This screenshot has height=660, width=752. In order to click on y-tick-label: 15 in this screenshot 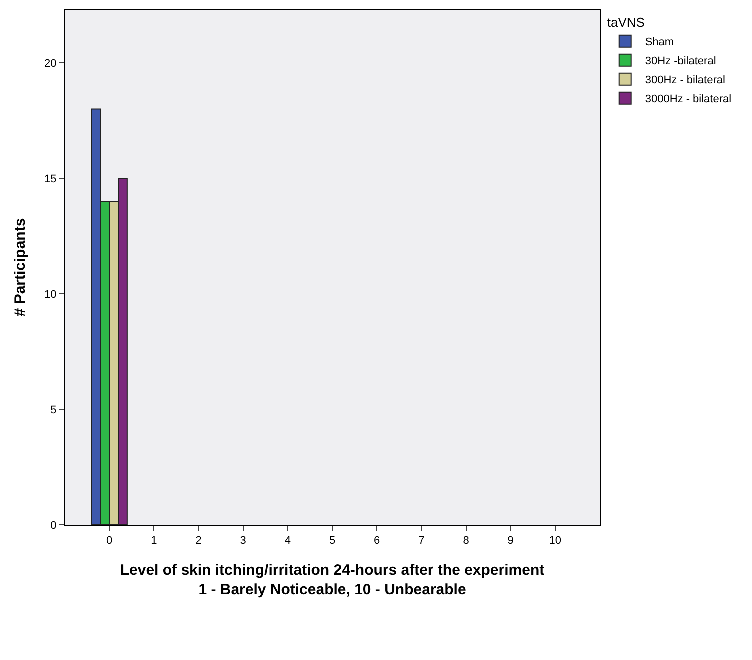, I will do `click(50, 179)`.